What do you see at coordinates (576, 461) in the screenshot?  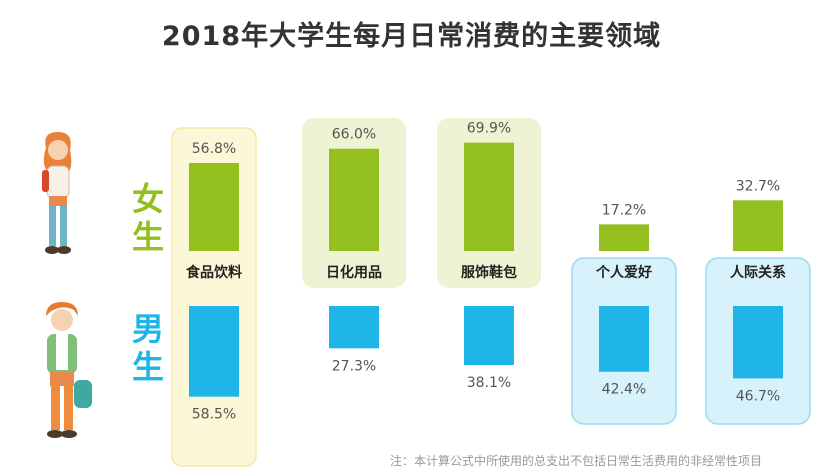 I see `footnote: 注：本计算公式中所使用的总支出不包括日常生活费用的非经常性项目` at bounding box center [576, 461].